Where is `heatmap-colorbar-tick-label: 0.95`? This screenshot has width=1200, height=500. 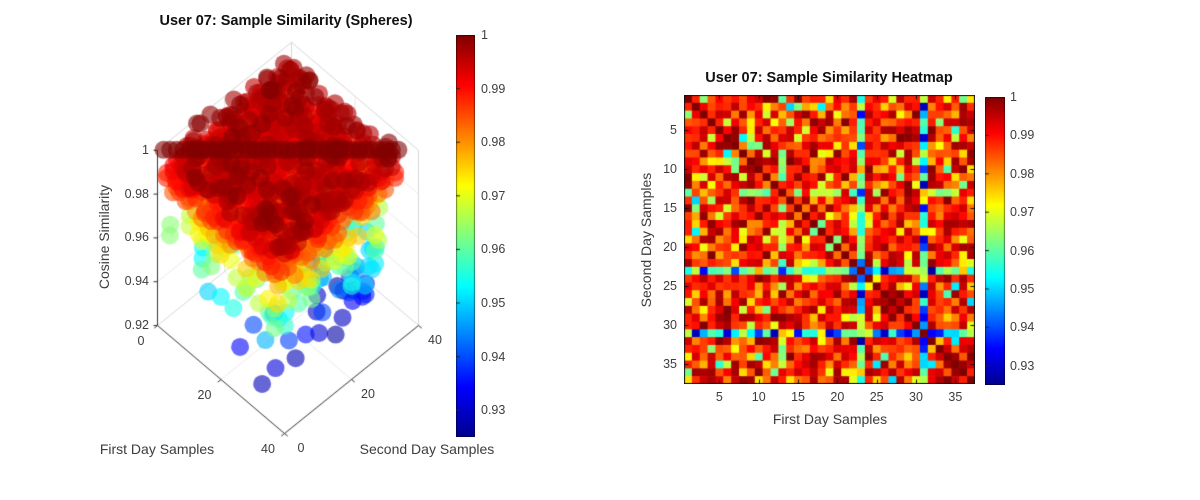
heatmap-colorbar-tick-label: 0.95 is located at coordinates (1022, 289).